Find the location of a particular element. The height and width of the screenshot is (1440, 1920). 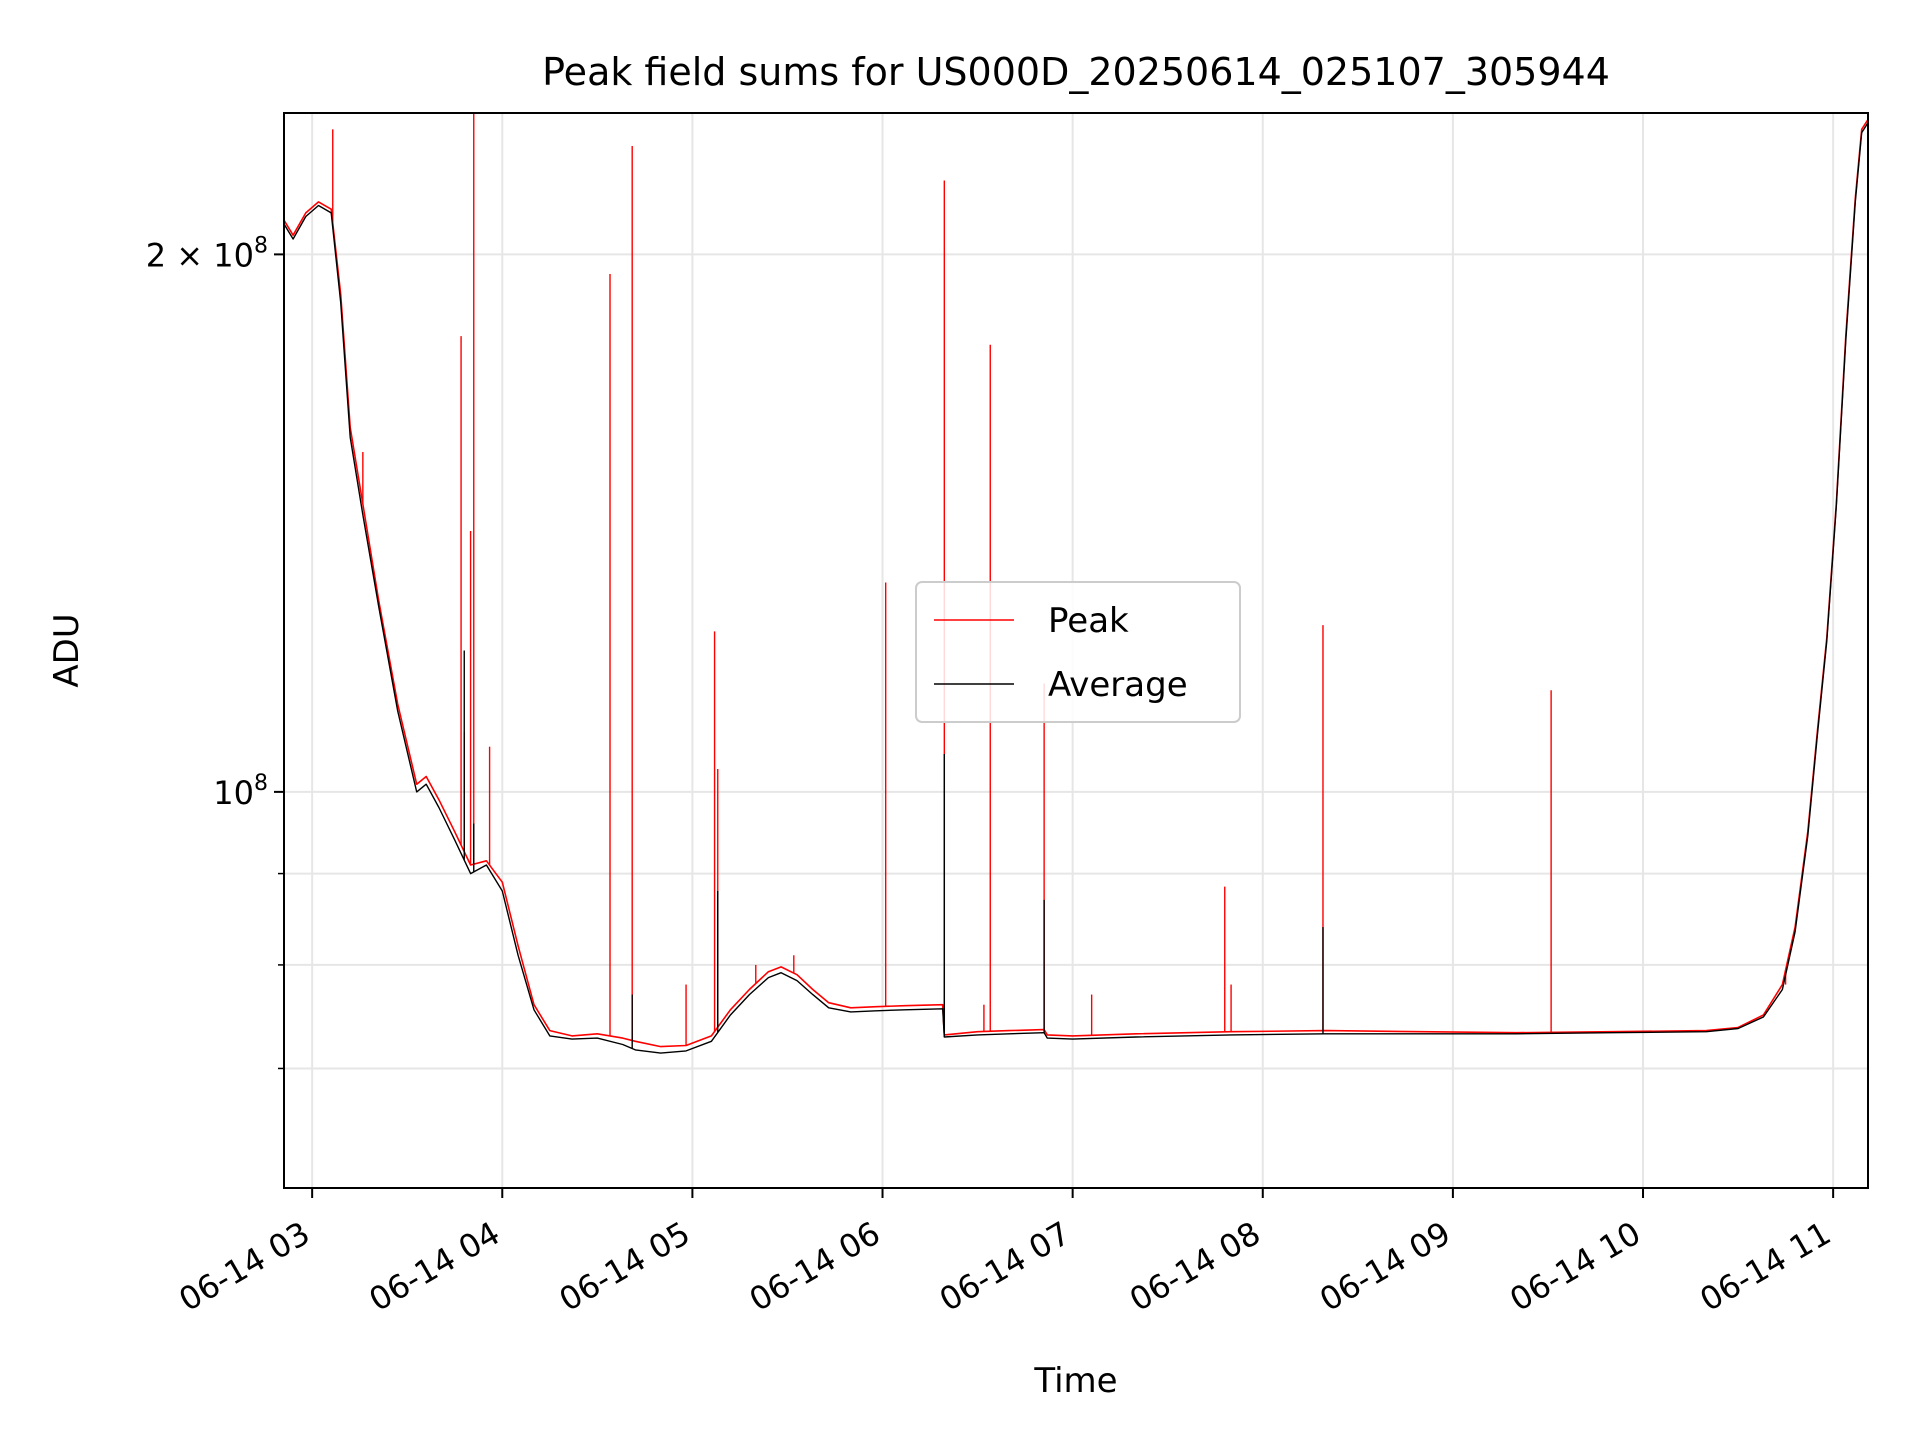

legend-label-average: Average is located at coordinates (1118, 685).